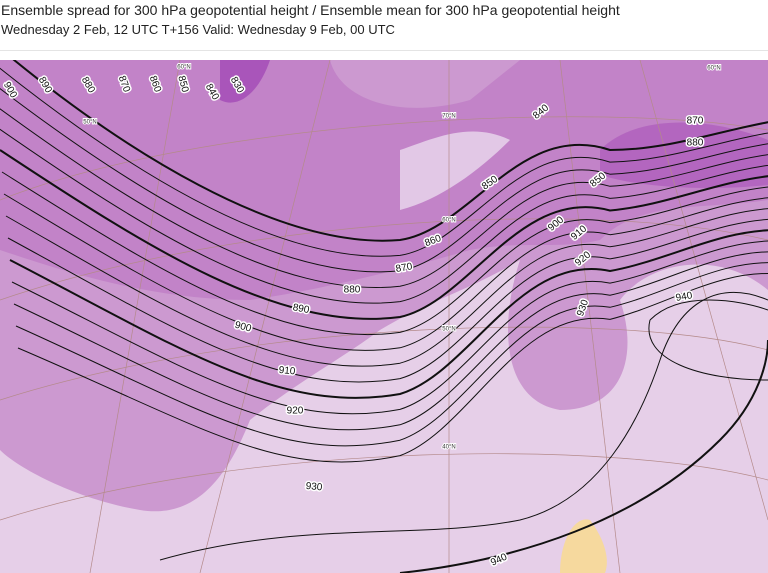 The image size is (768, 573). I want to click on contour-label: 890, so click(301, 309).